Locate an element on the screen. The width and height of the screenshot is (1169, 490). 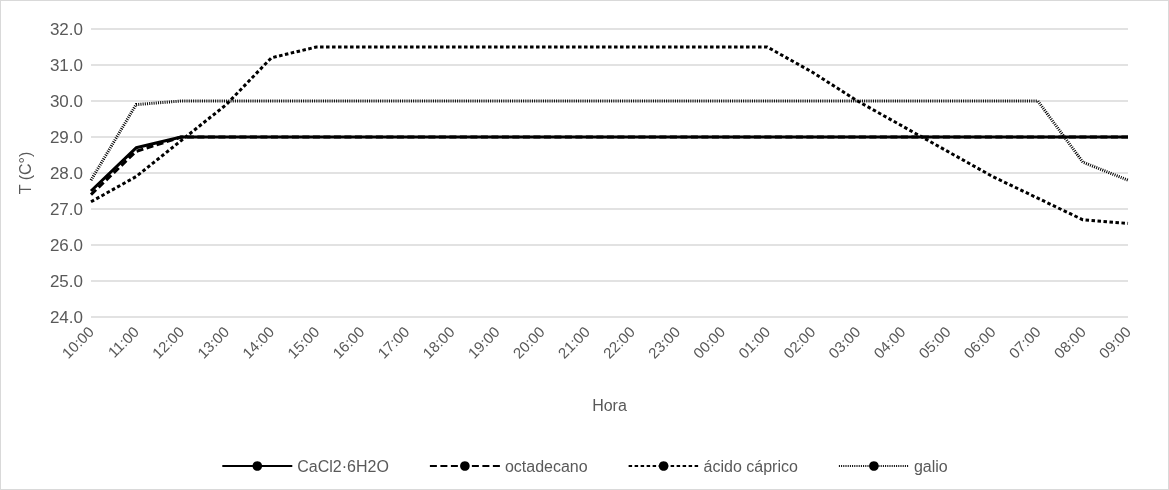
legend-label: octadecano is located at coordinates (546, 466).